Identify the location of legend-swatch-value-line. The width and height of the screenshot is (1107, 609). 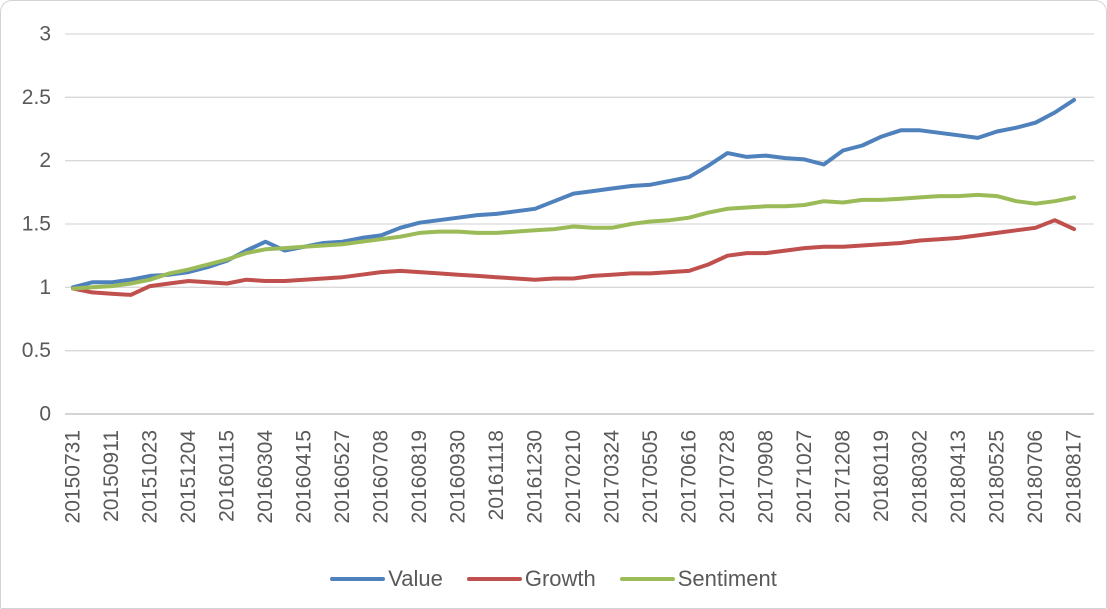
(358, 579).